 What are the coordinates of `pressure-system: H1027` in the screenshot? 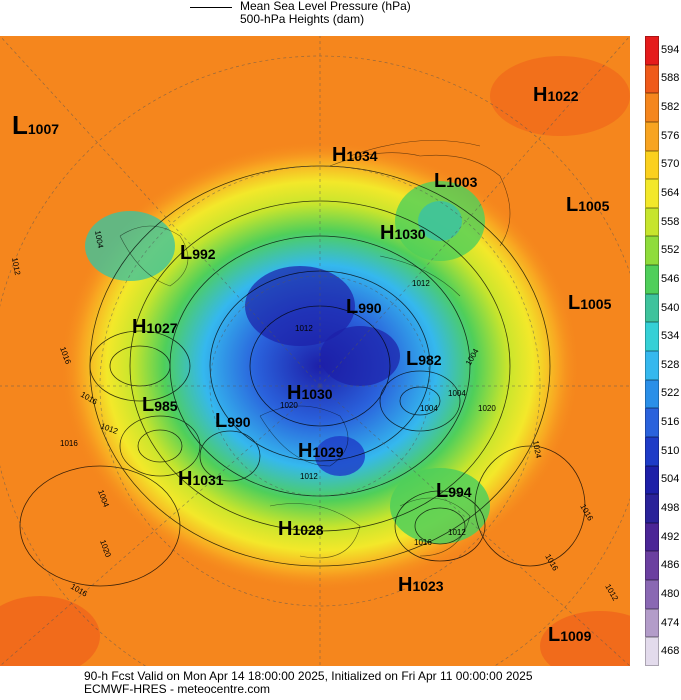 It's located at (155, 327).